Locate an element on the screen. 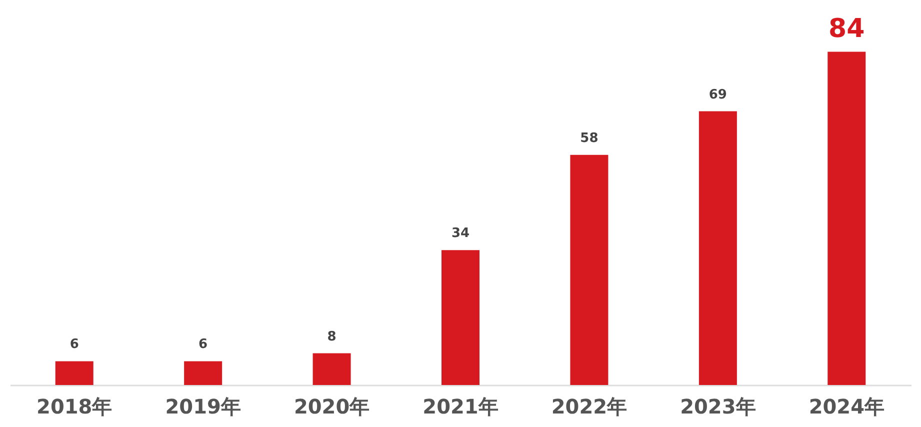 Image resolution: width=921 pixels, height=427 pixels. data-label: 8 is located at coordinates (331, 336).